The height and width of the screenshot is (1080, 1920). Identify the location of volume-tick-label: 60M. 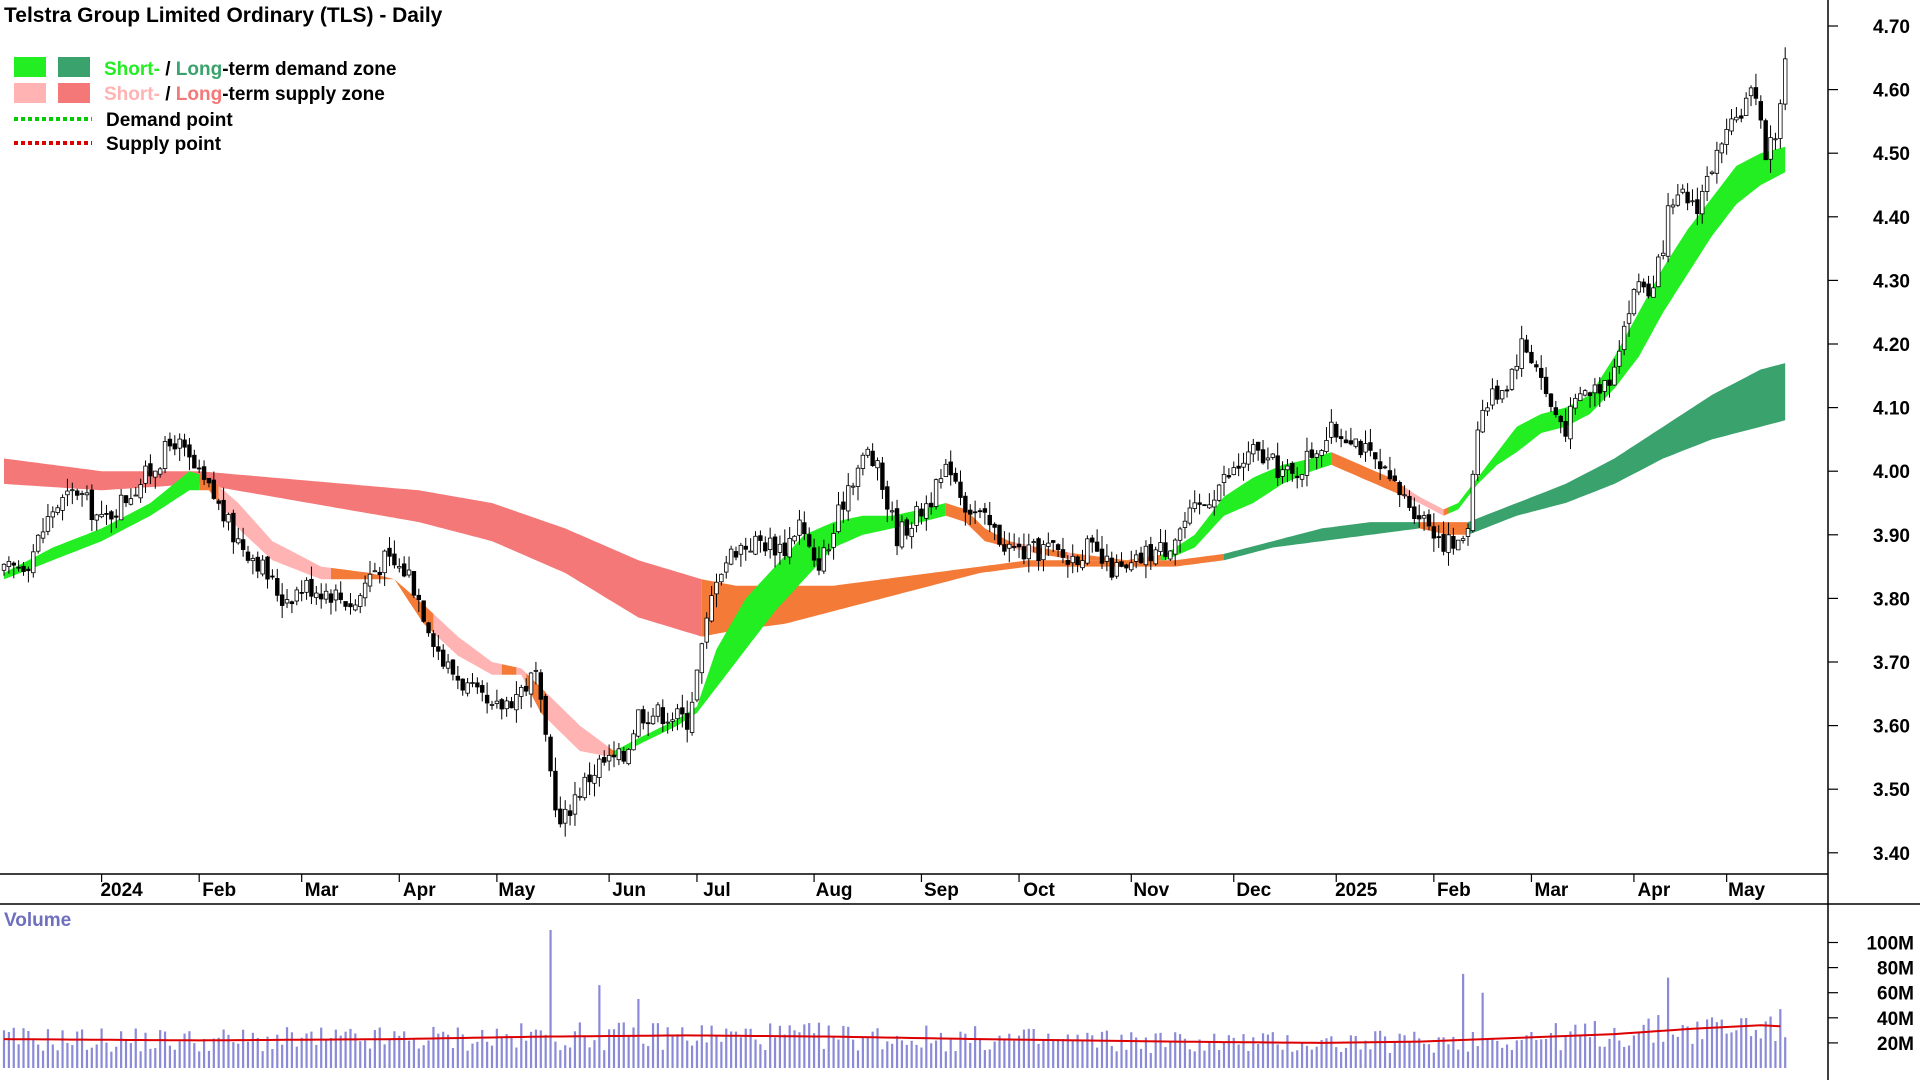
(1895, 994).